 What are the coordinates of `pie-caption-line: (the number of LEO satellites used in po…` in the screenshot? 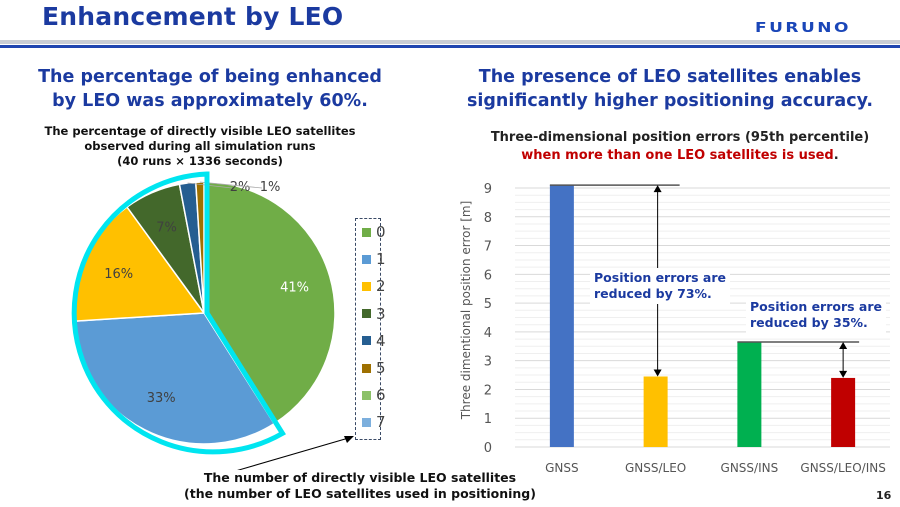 It's located at (360, 493).